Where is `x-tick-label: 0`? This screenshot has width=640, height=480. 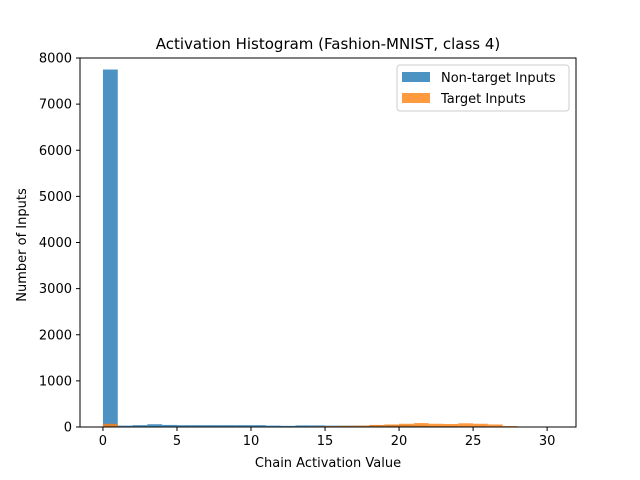 x-tick-label: 0 is located at coordinates (103, 441).